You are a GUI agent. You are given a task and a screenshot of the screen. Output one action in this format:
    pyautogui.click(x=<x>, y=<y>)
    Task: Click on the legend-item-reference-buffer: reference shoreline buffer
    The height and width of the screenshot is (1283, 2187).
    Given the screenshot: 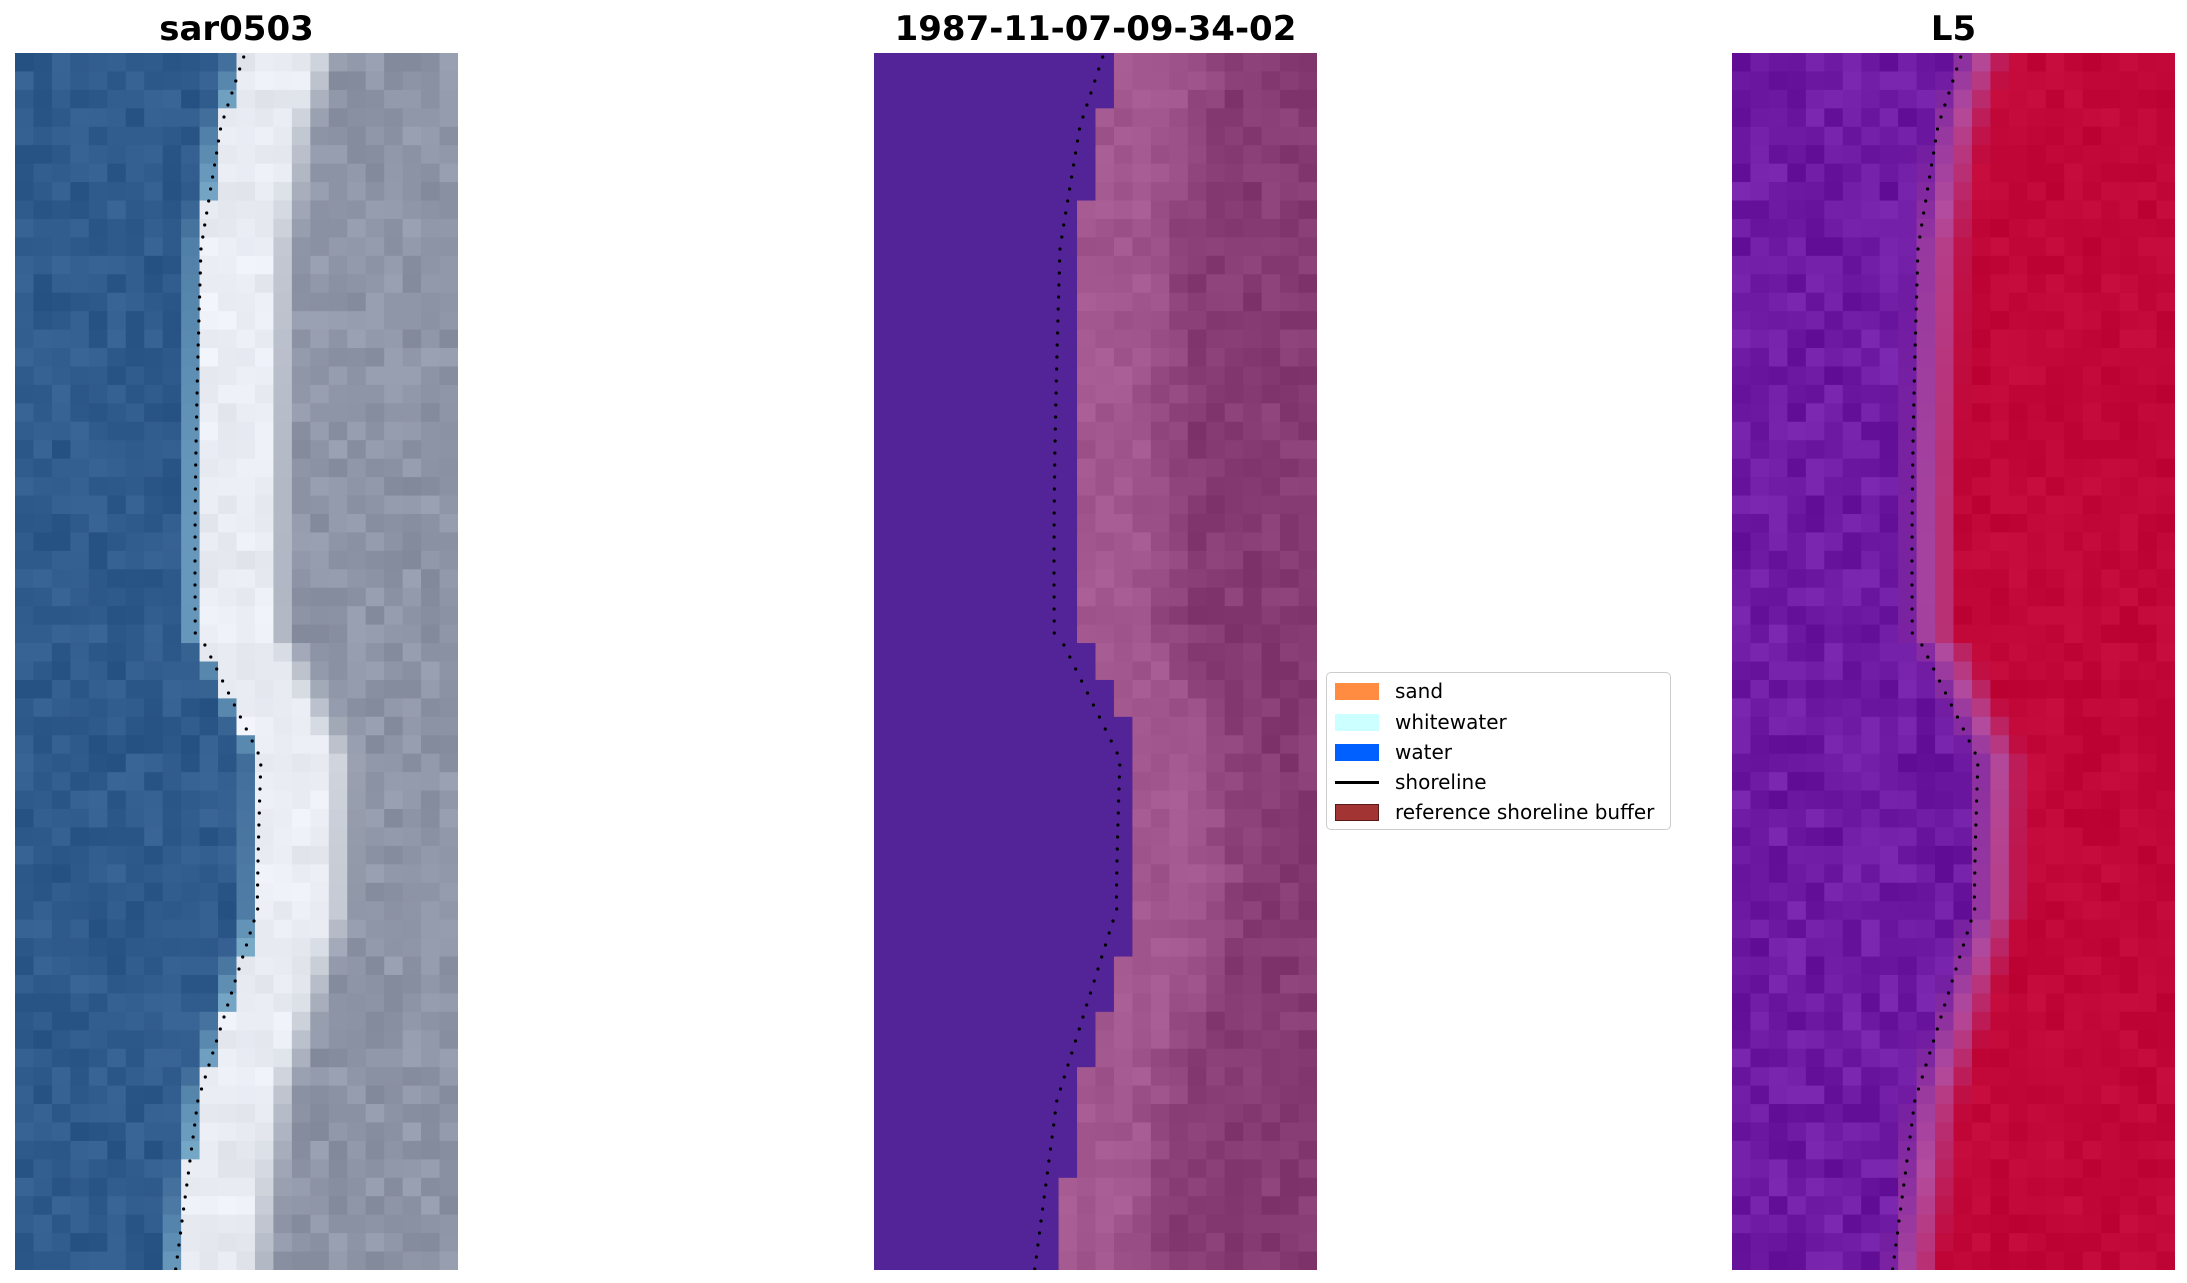 What is the action you would take?
    pyautogui.click(x=1494, y=812)
    